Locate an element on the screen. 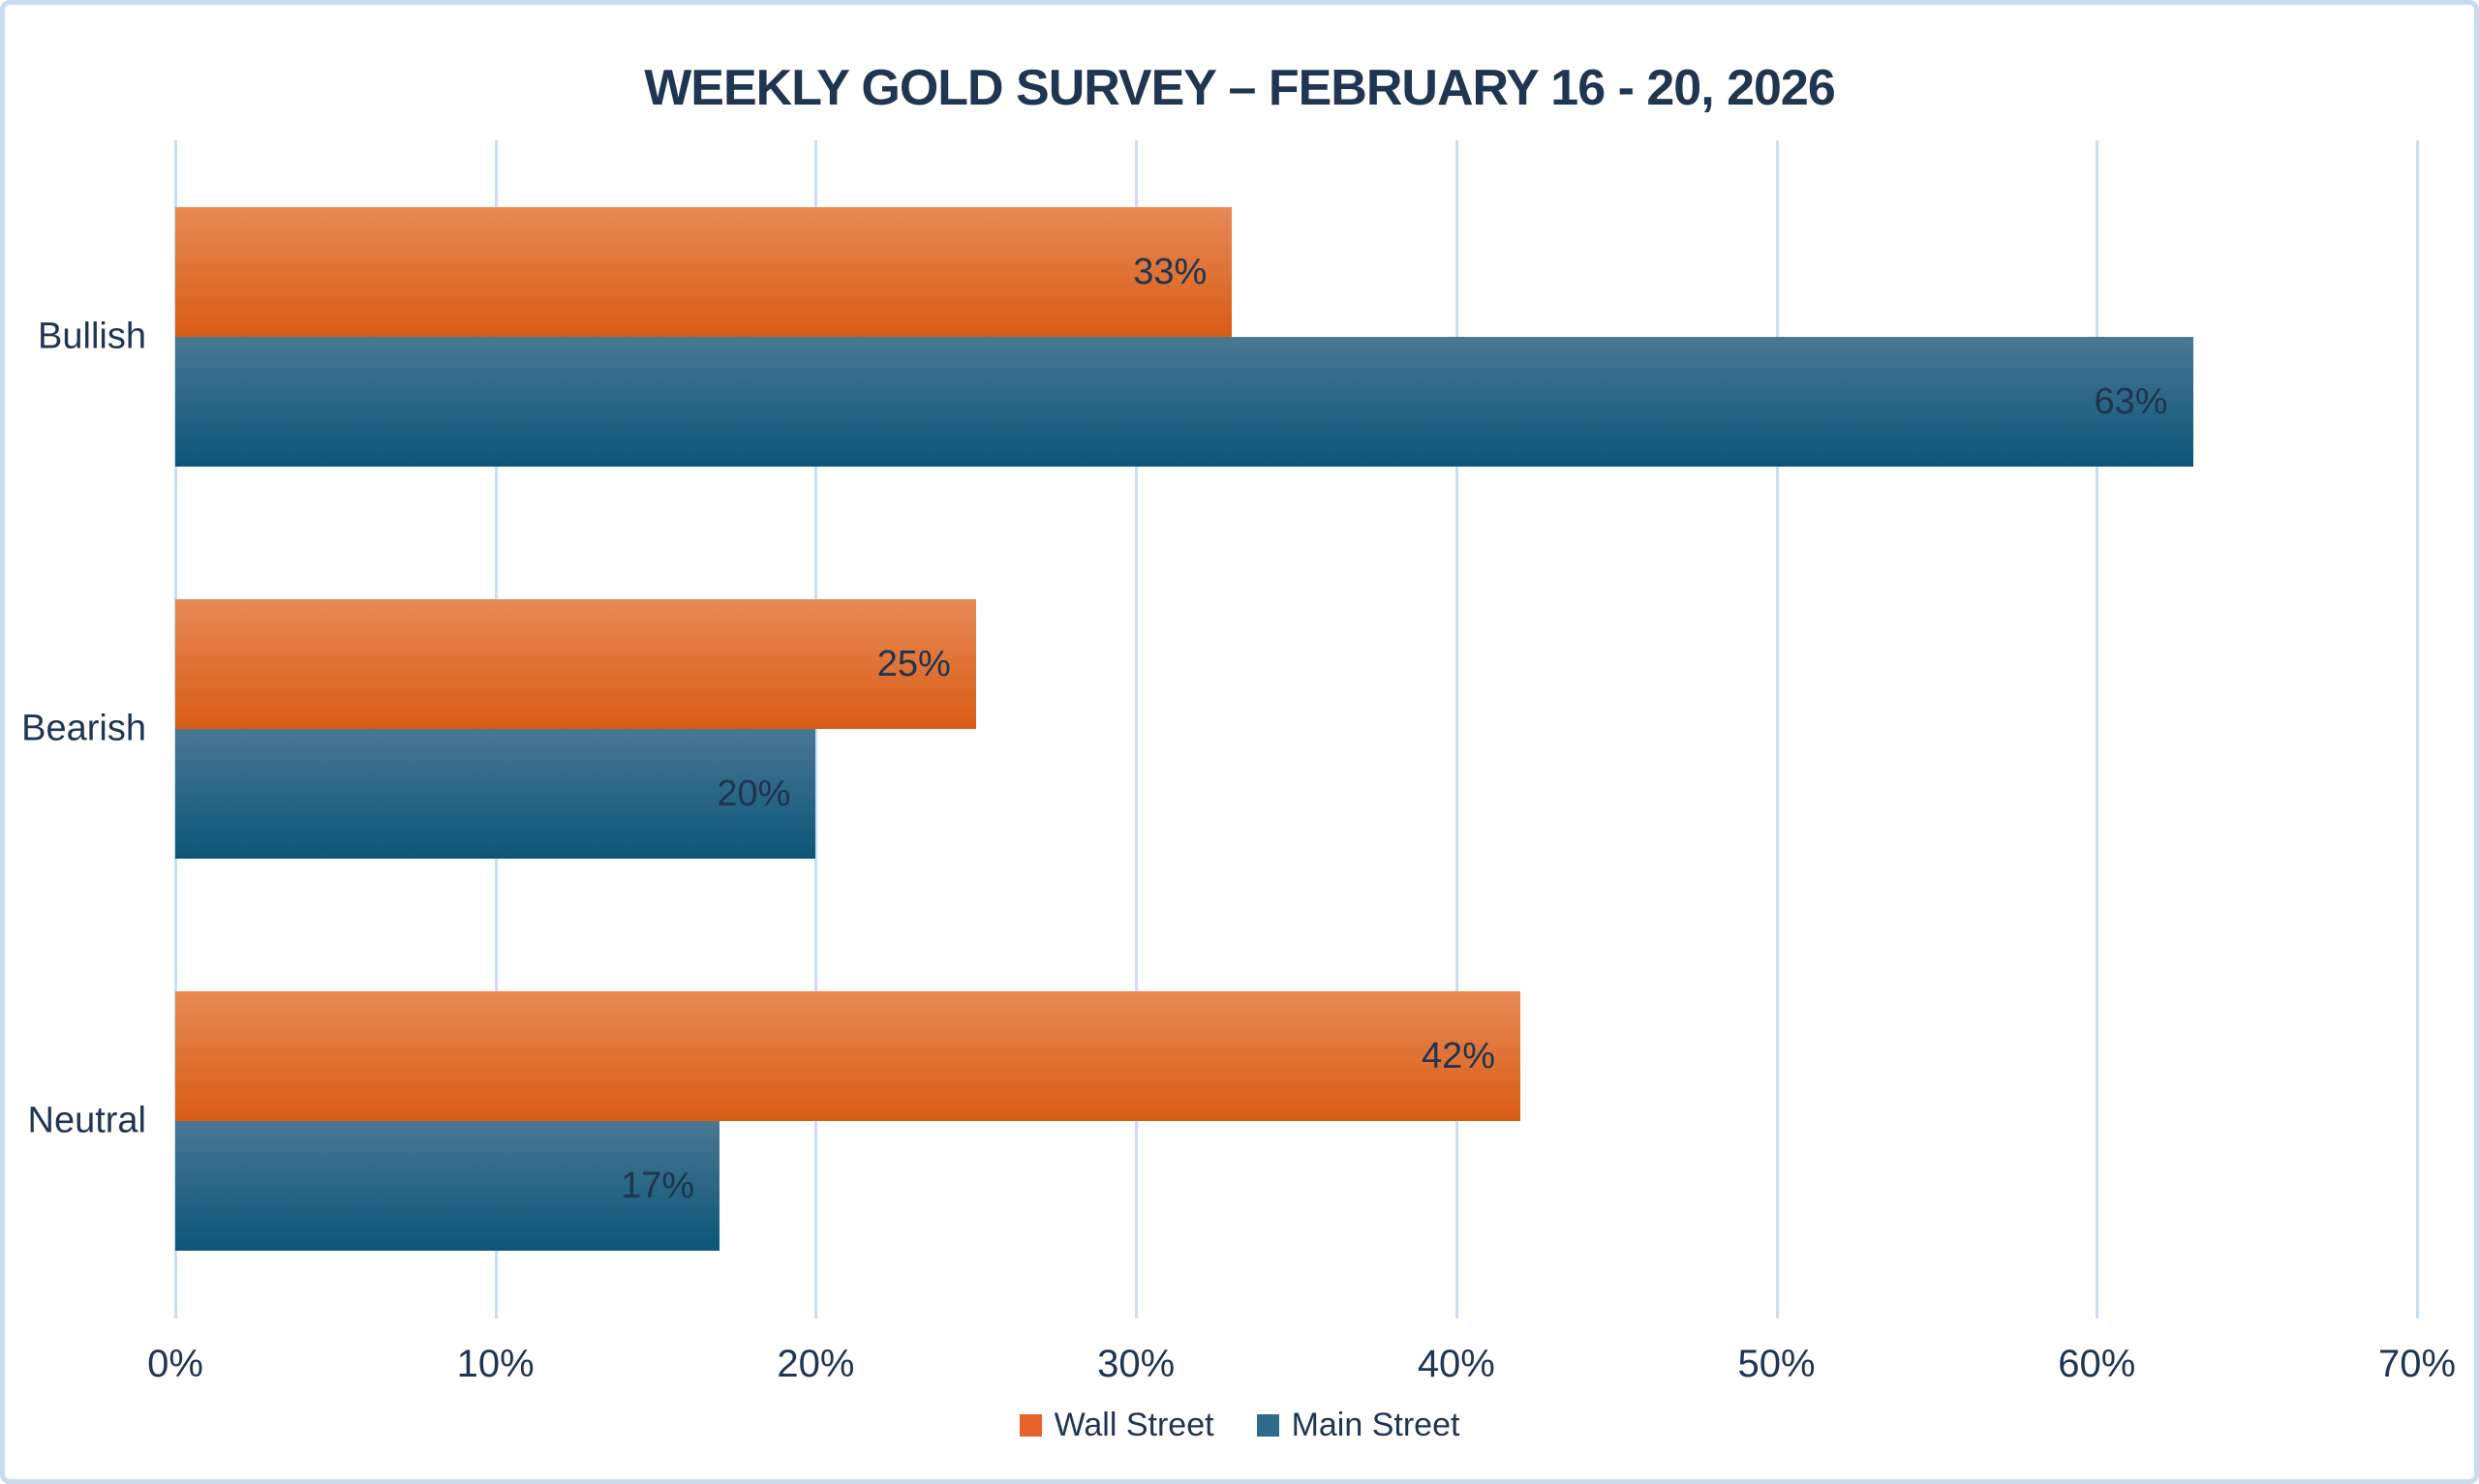 This screenshot has width=2479, height=1484. x-tick-label: 50% is located at coordinates (1777, 1364).